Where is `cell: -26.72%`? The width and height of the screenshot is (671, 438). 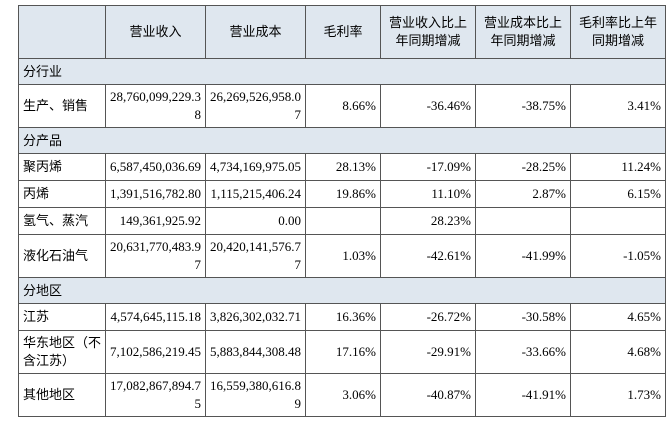 cell: -26.72% is located at coordinates (428, 317).